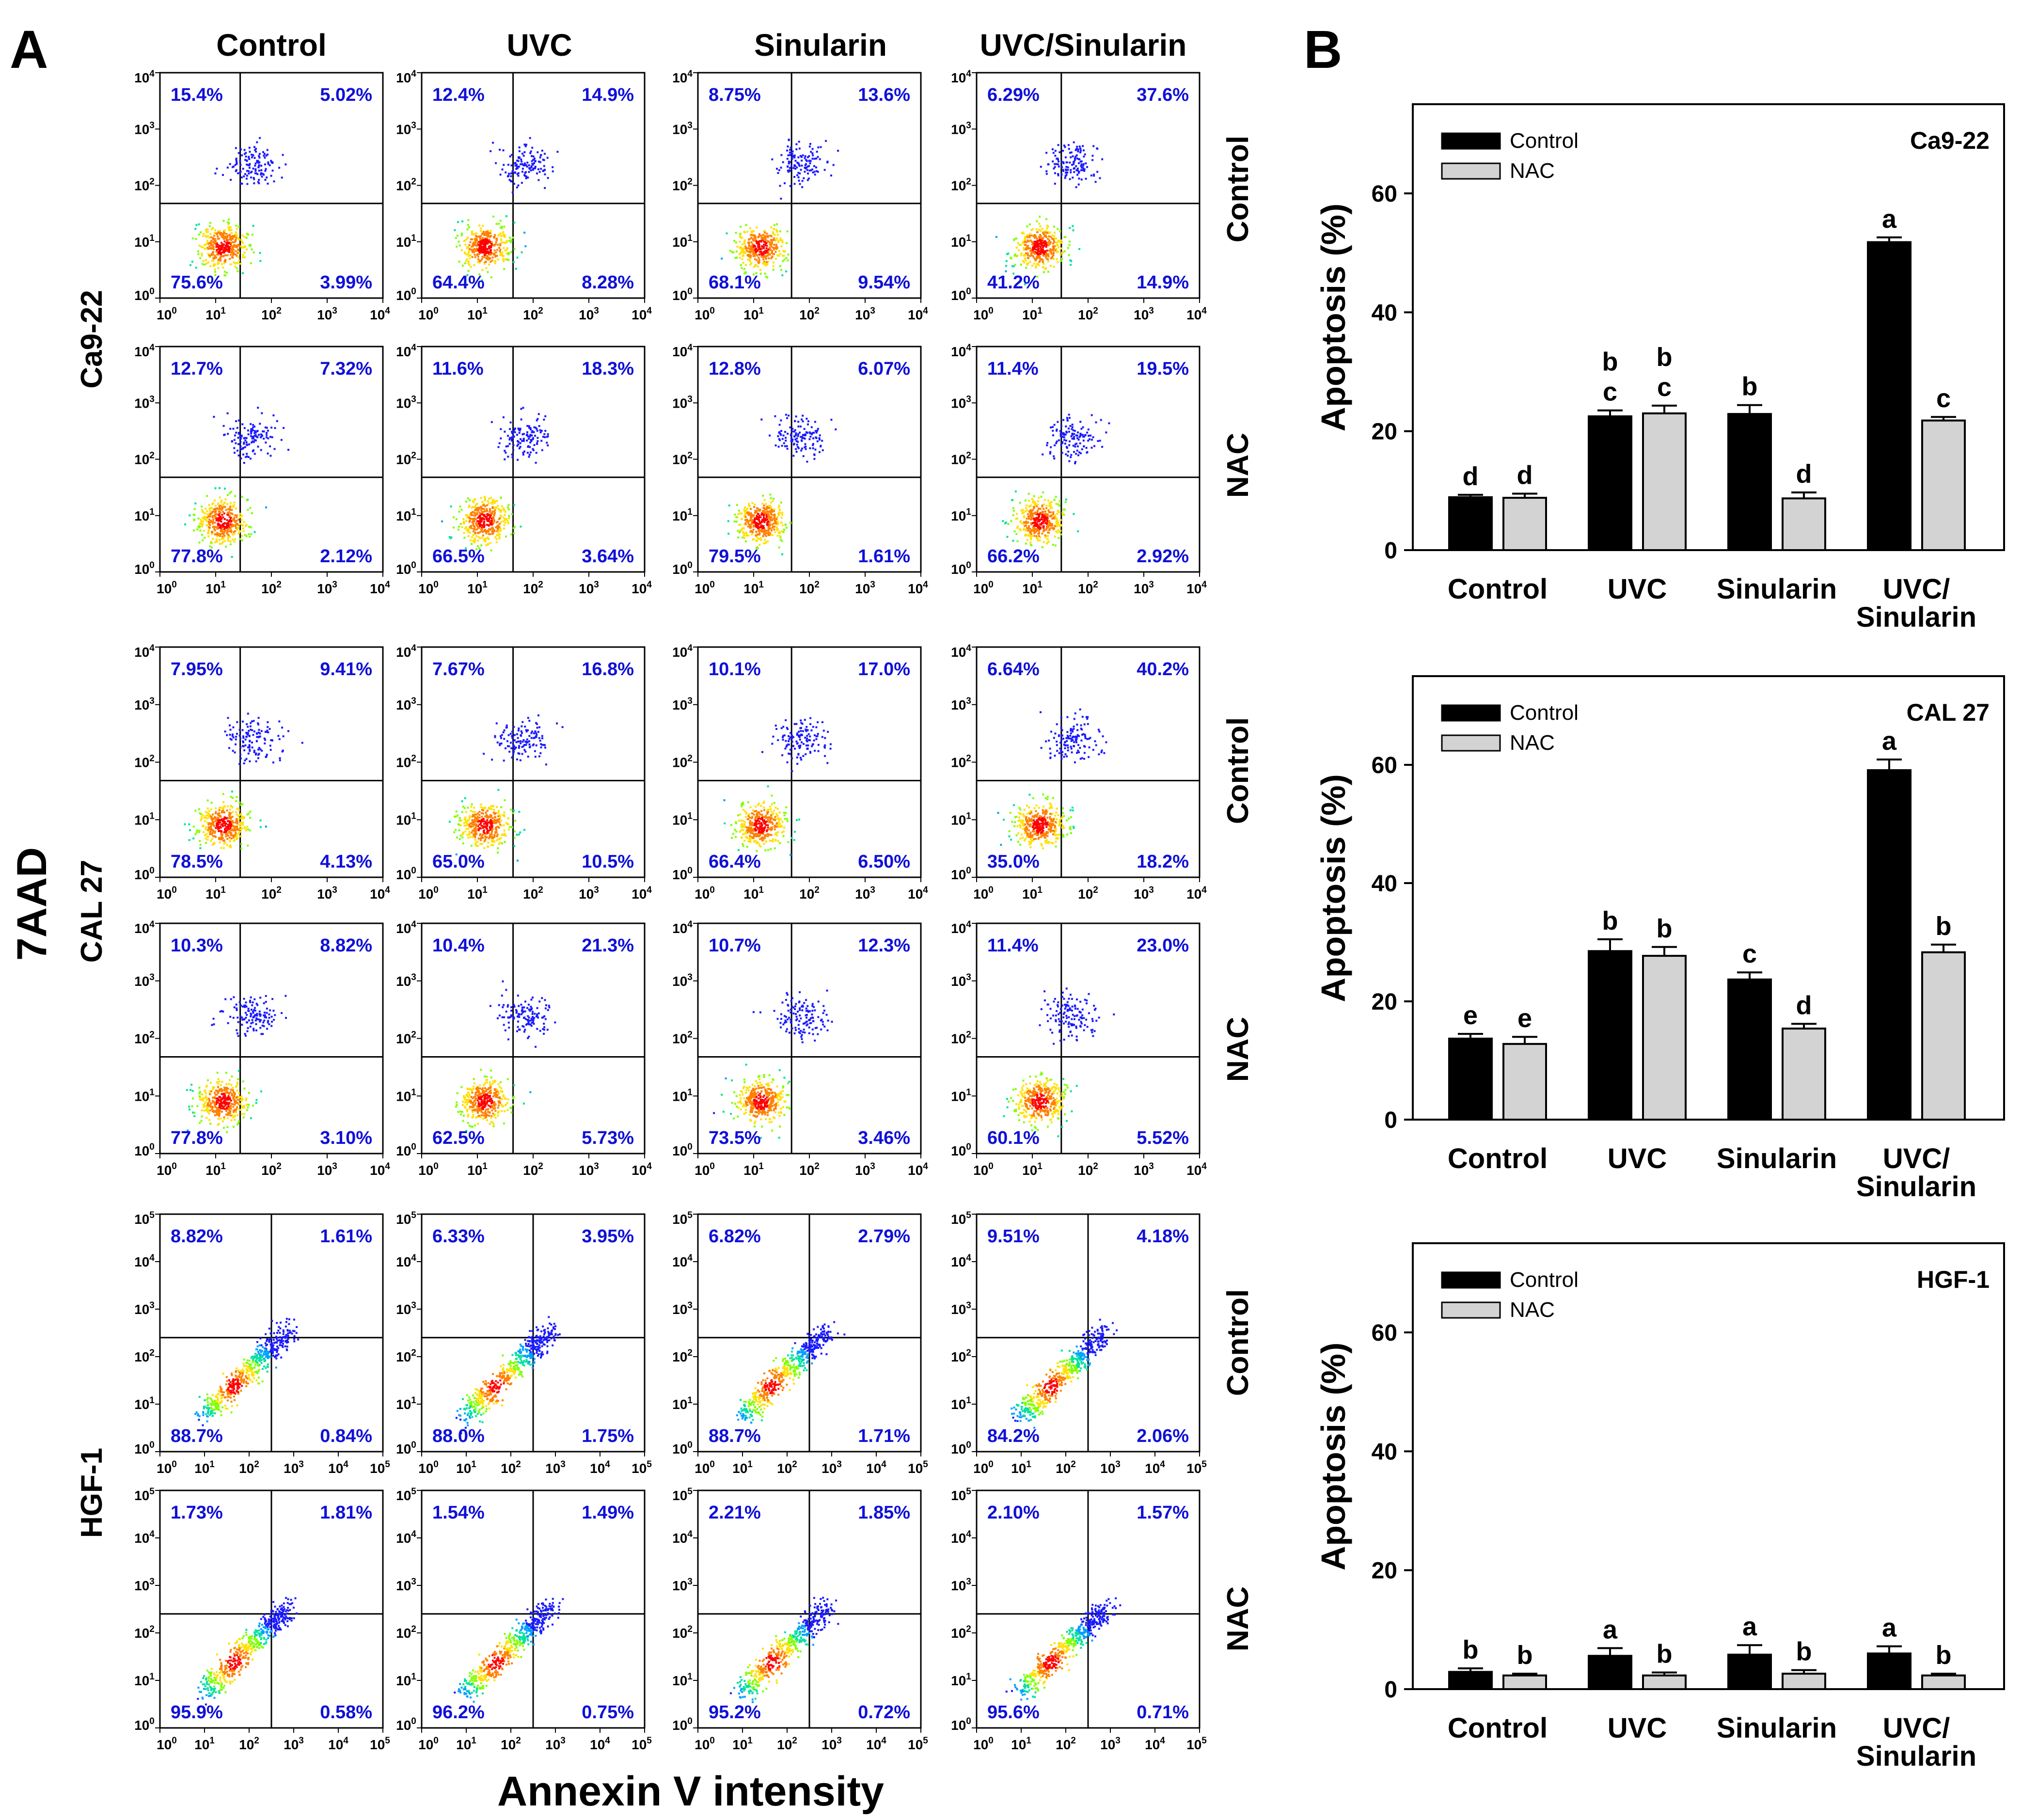  Describe the element at coordinates (961, 185) in the screenshot. I see `flow-plot-0-0-3-y-tick-label: 10²` at that location.